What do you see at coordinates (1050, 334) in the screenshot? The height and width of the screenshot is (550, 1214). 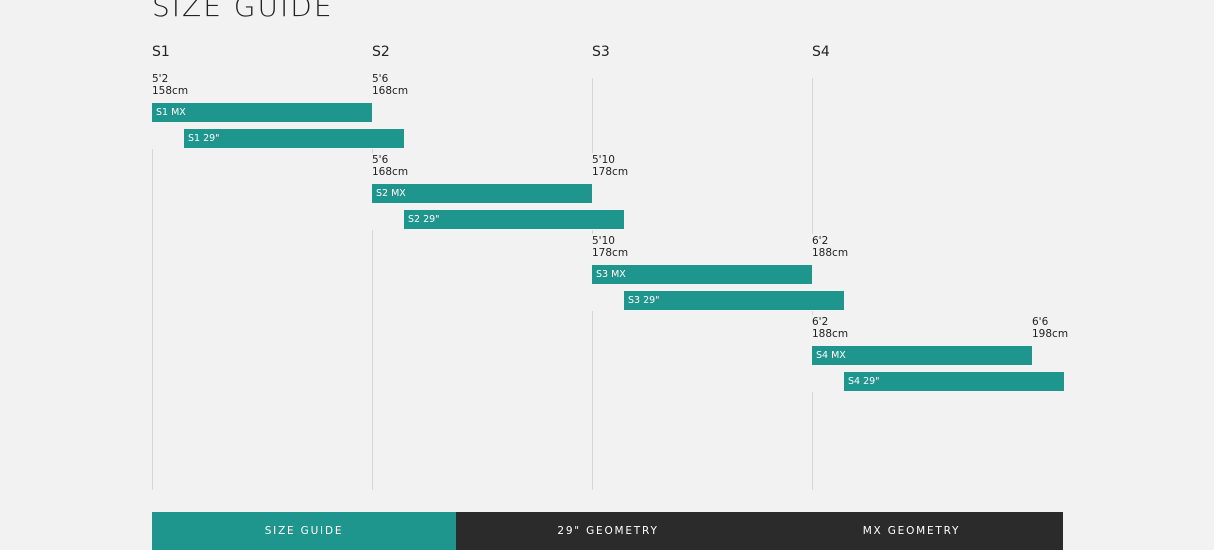 I see `height-metric: 198cm` at bounding box center [1050, 334].